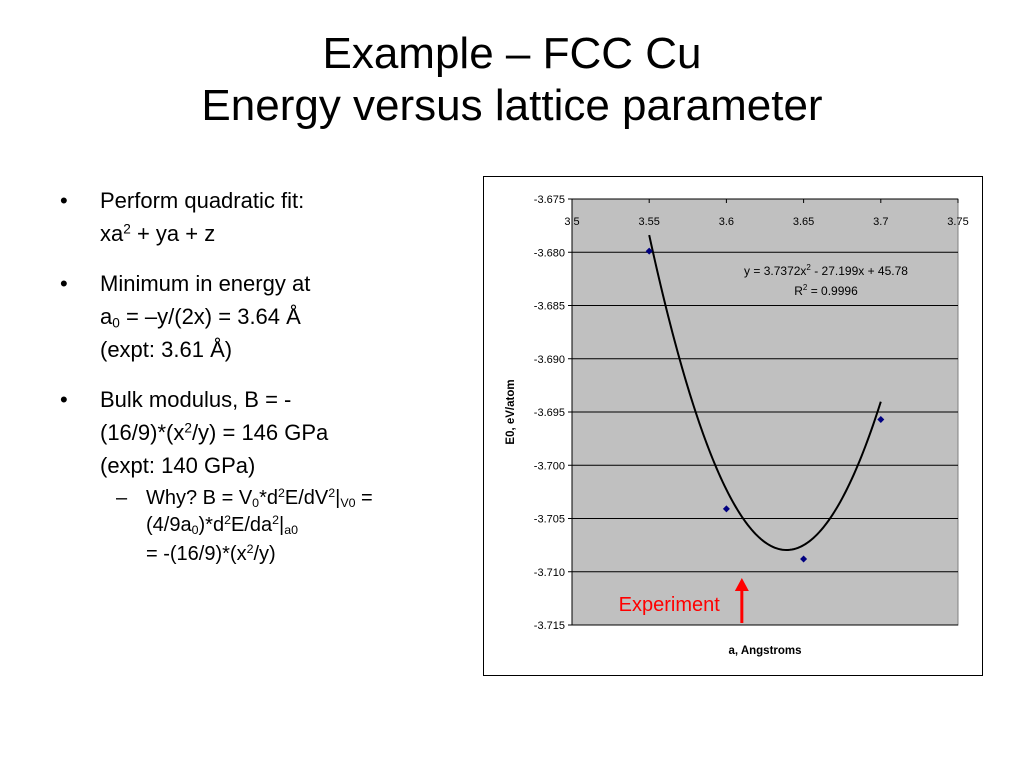 Image resolution: width=1024 pixels, height=768 pixels. Describe the element at coordinates (549, 253) in the screenshot. I see `y-tick-label: -3.680` at that location.